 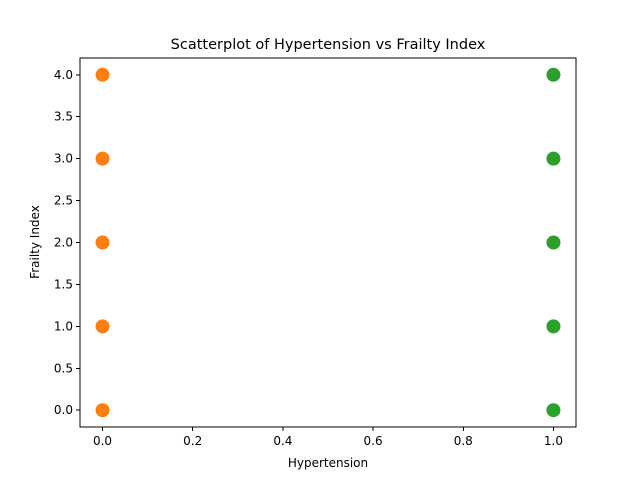 I want to click on y-tick-label: 3.5, so click(x=63, y=117).